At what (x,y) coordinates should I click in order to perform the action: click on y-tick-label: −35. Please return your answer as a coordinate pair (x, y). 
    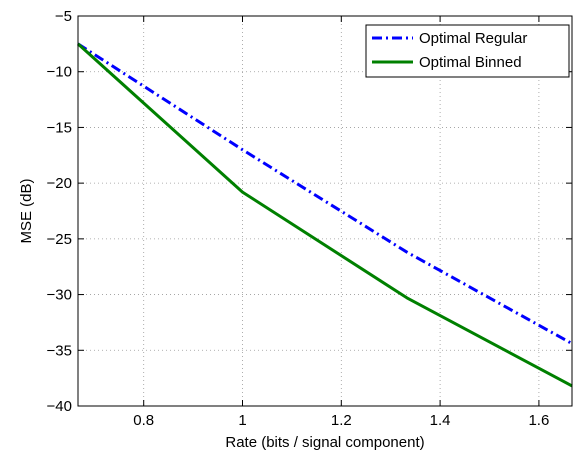
    Looking at the image, I should click on (59, 350).